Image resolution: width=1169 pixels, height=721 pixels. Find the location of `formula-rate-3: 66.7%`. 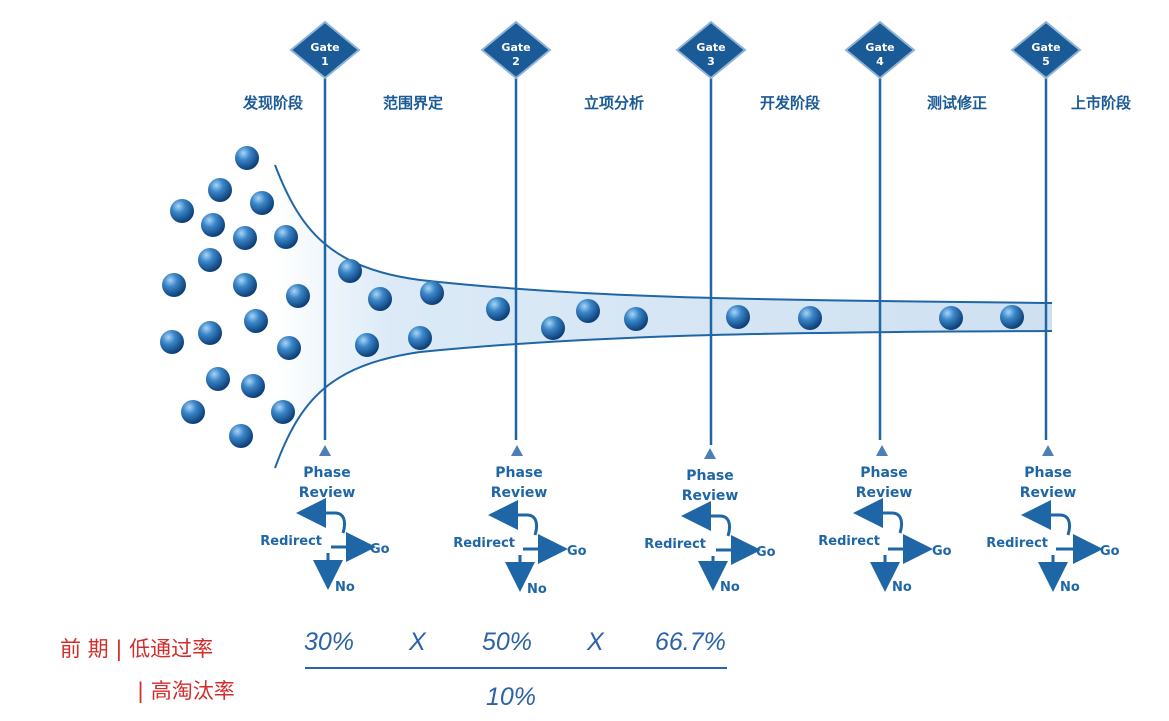

formula-rate-3: 66.7% is located at coordinates (690, 642).